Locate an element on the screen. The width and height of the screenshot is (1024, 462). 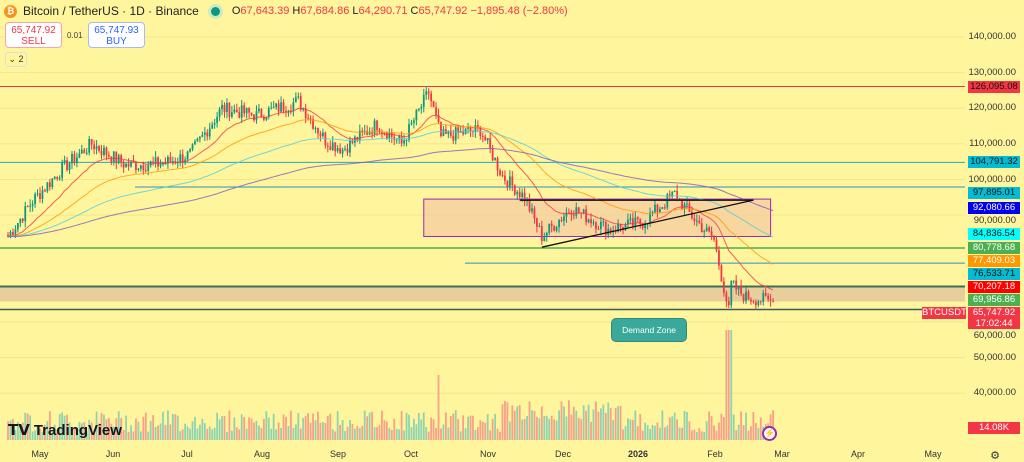
tradingview-logo: 𝗧𝗩 TradingView is located at coordinates (65, 430).